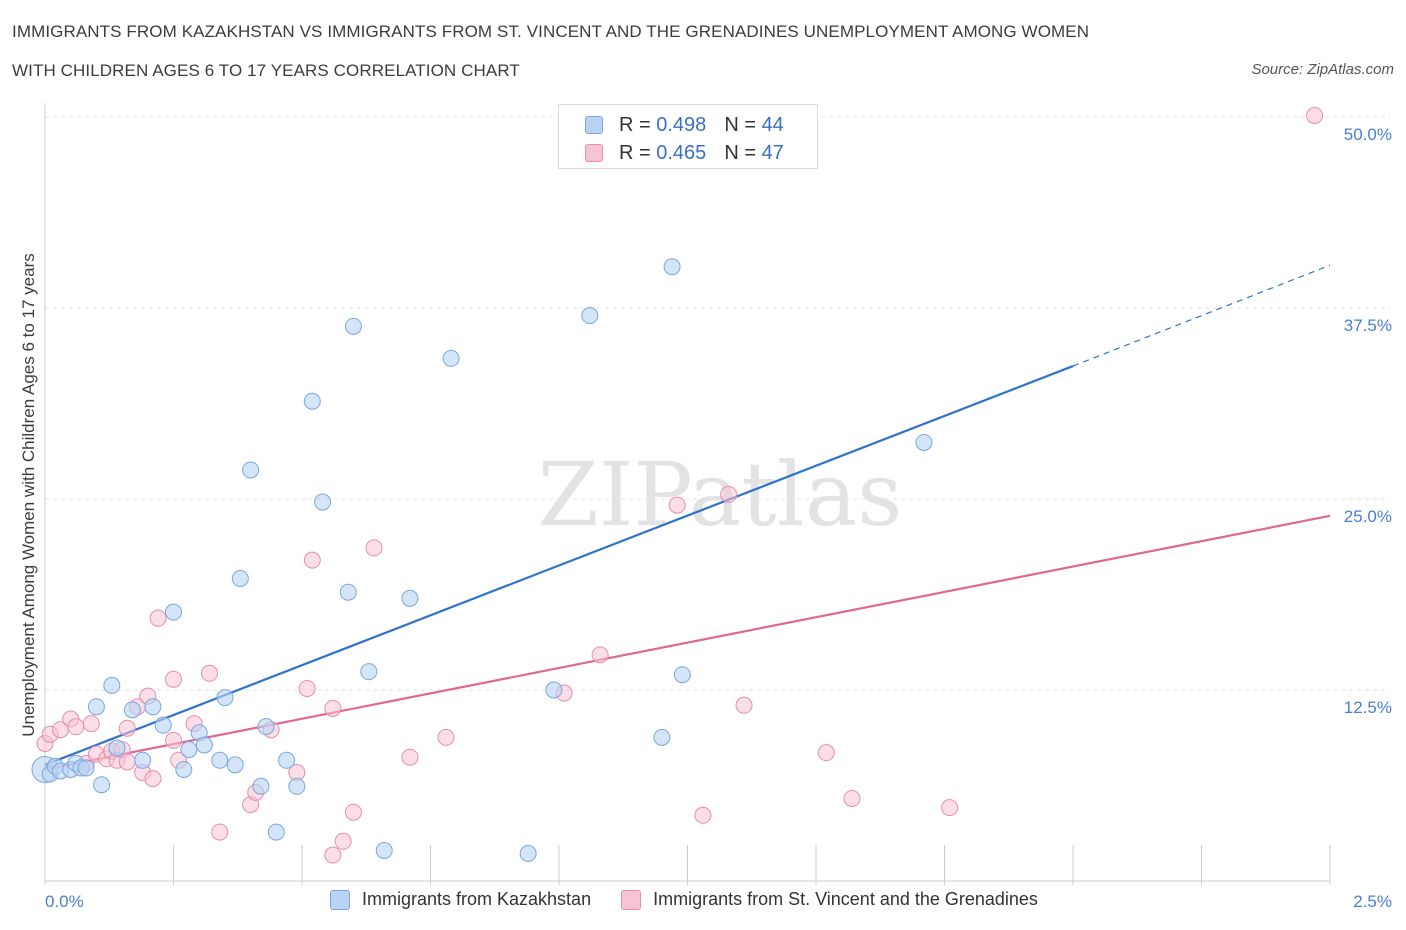 This screenshot has width=1406, height=930. I want to click on legend-row-st-vincent: R = 0.465 N = 47, so click(684, 153).